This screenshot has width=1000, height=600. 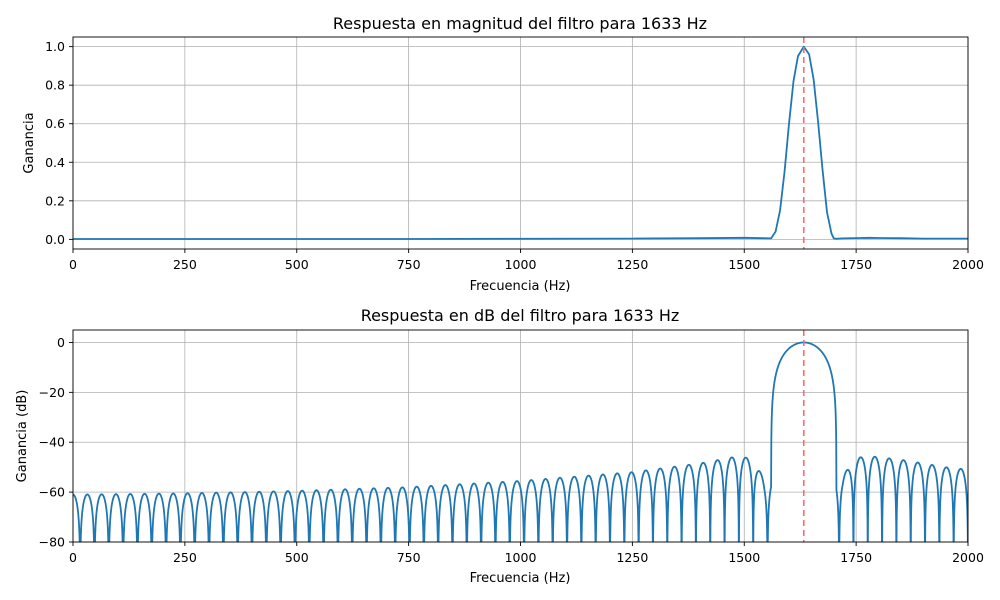 I want to click on db-x-tick-label: 1500, so click(x=744, y=557).